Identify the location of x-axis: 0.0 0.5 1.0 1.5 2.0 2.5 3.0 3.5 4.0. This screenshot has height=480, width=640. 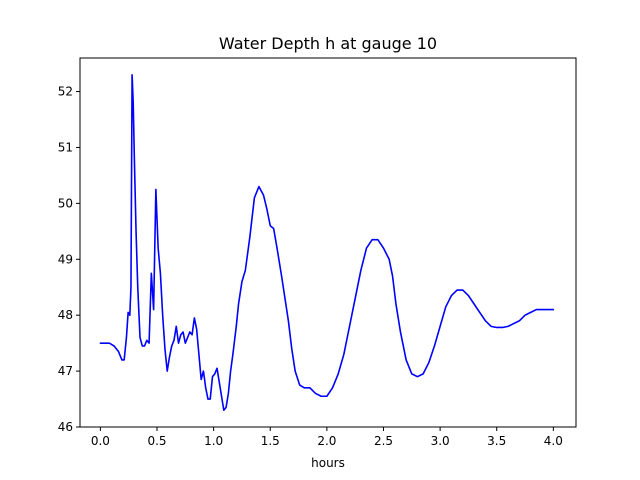
(327, 437).